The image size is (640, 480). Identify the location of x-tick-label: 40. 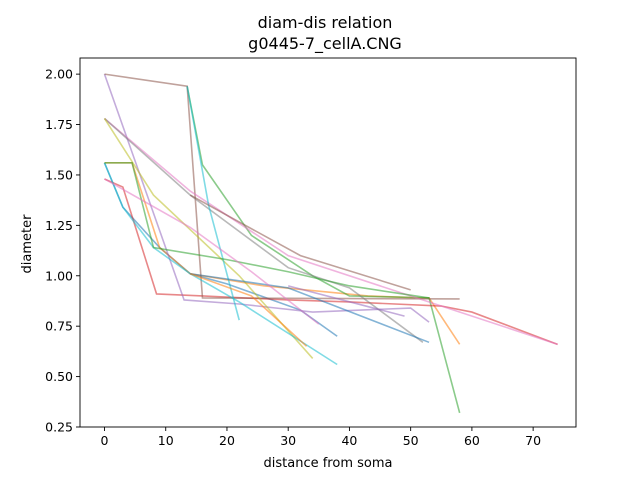
(349, 440).